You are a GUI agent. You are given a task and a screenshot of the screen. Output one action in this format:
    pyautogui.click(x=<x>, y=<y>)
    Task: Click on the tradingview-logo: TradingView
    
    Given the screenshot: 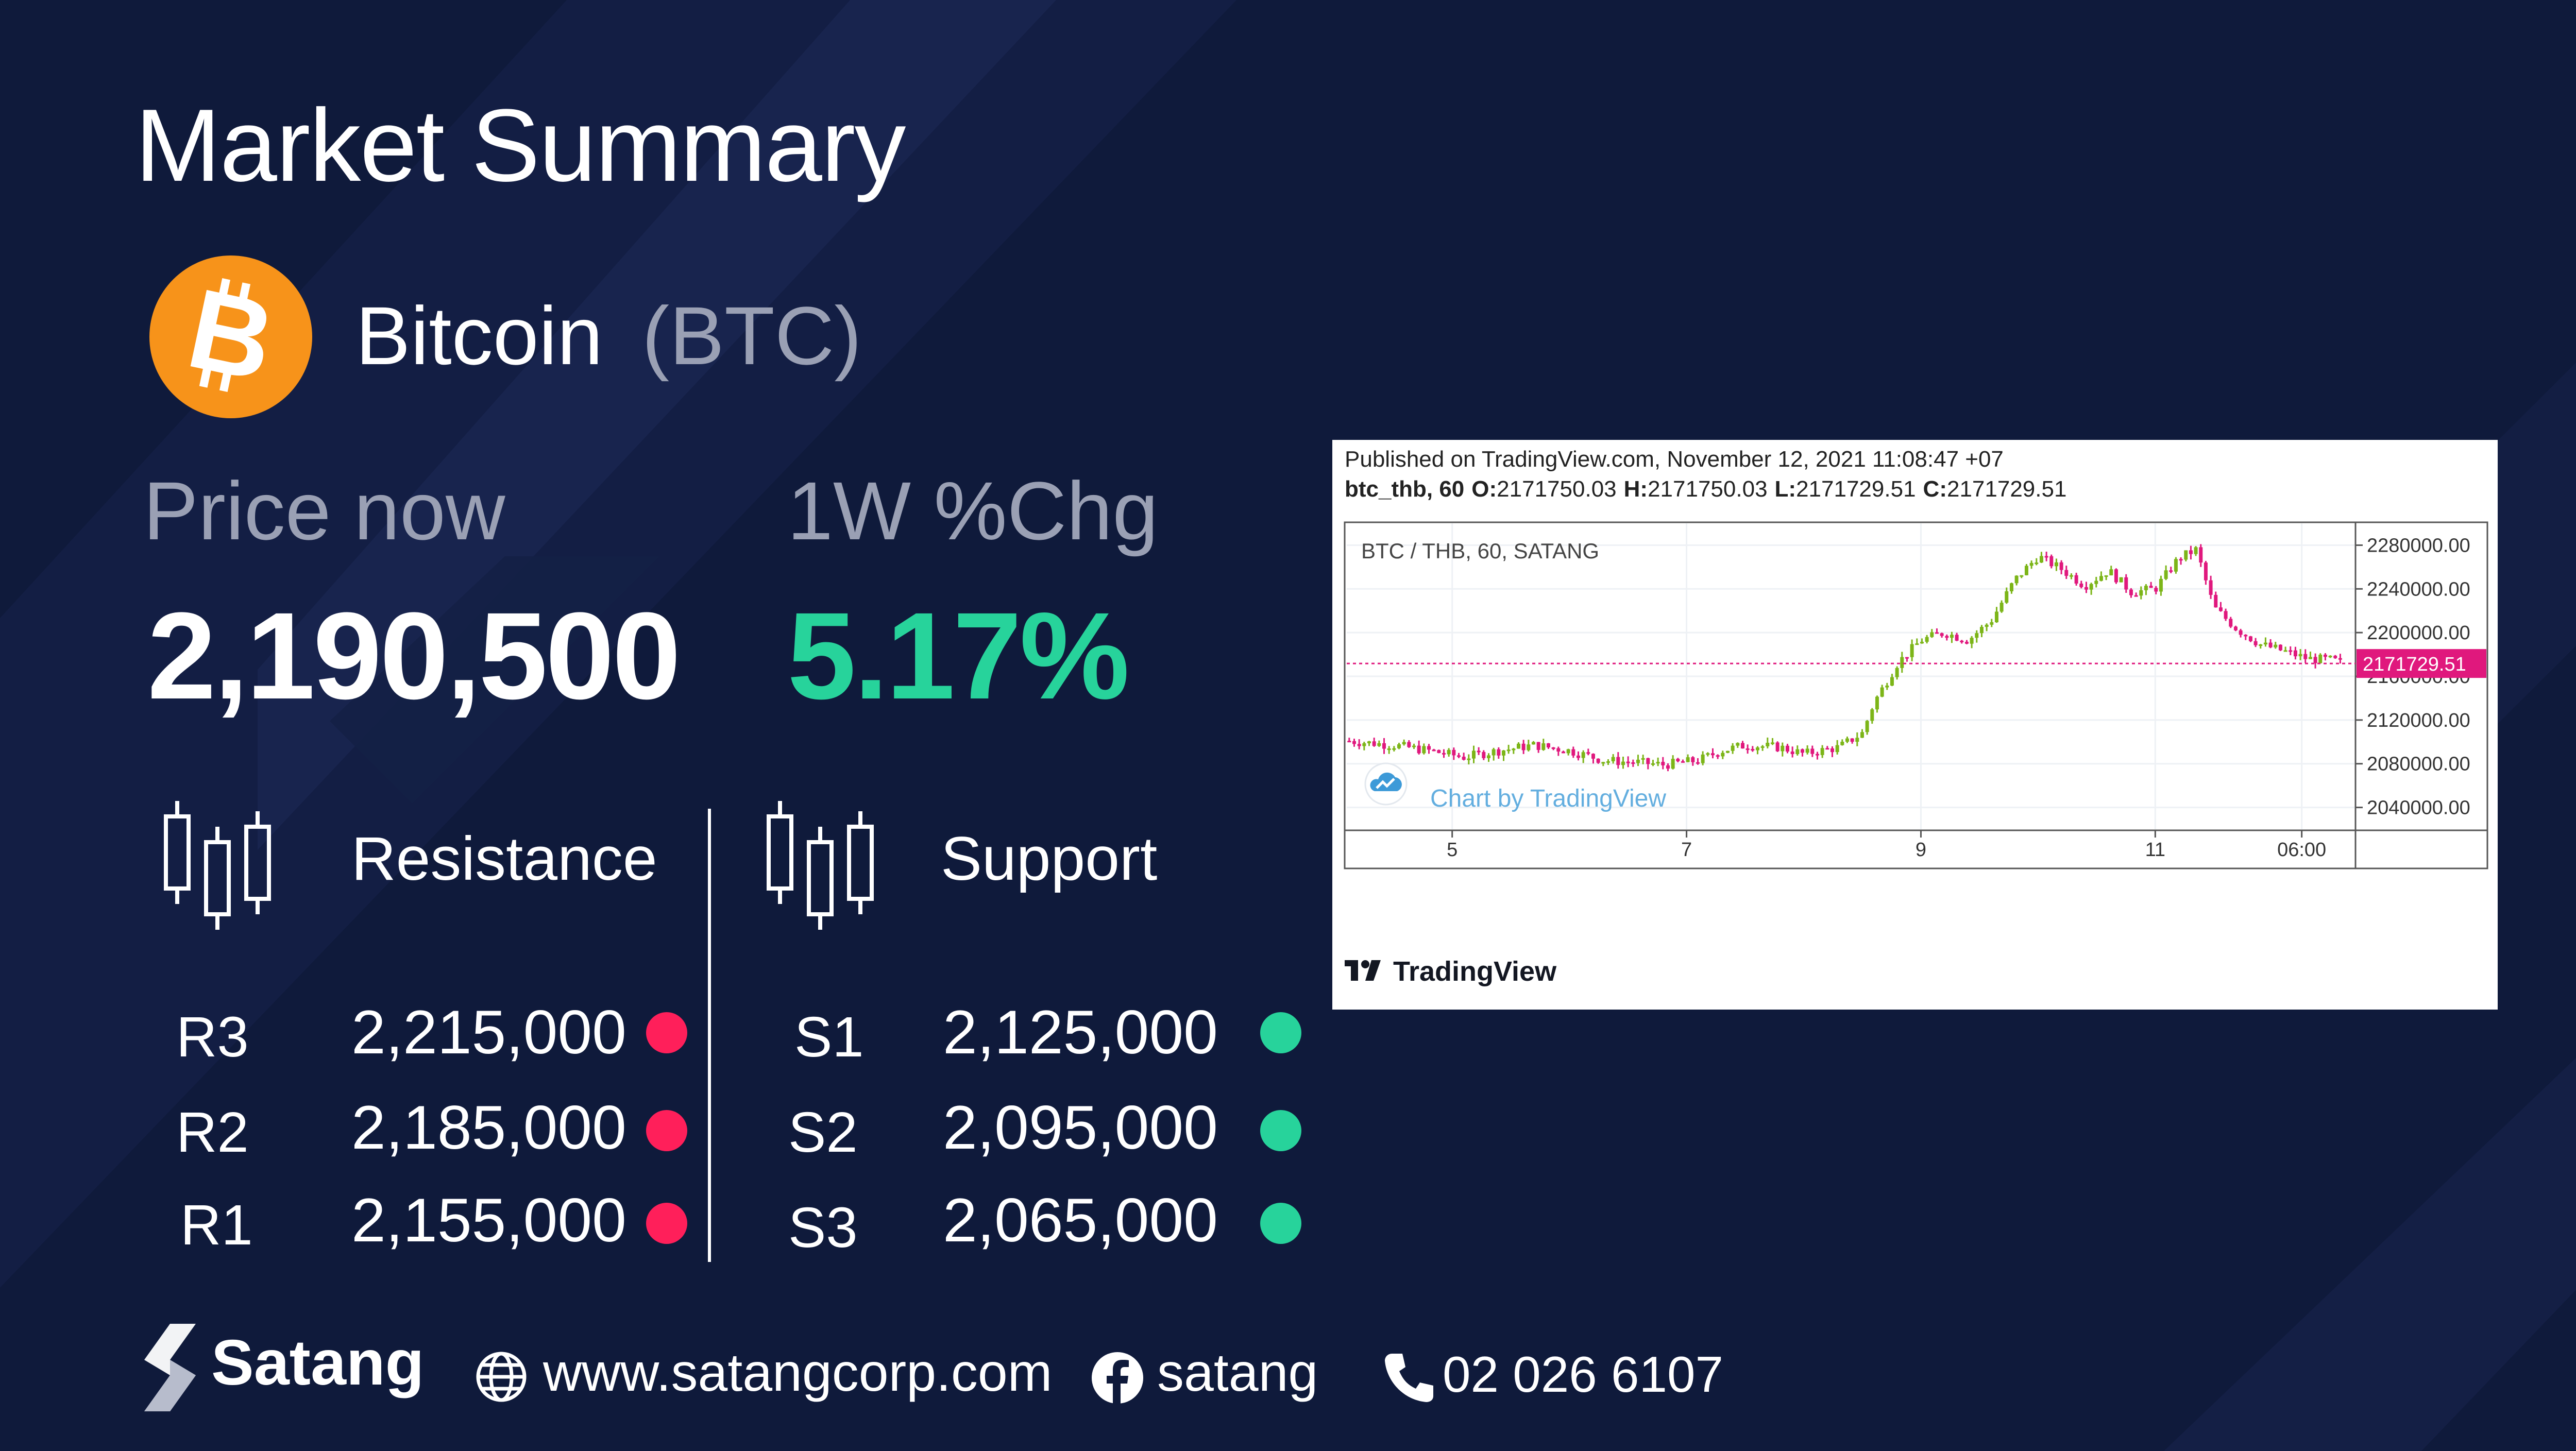 What is the action you would take?
    pyautogui.click(x=1451, y=971)
    